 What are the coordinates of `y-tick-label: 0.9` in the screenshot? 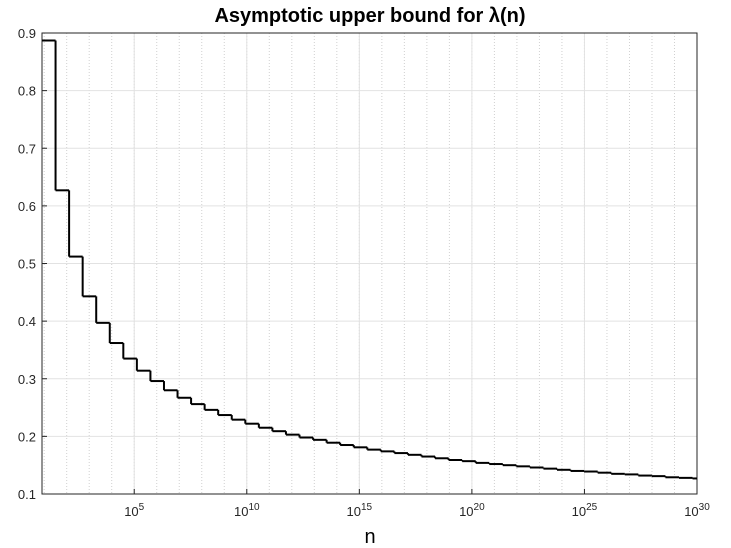 It's located at (27, 33).